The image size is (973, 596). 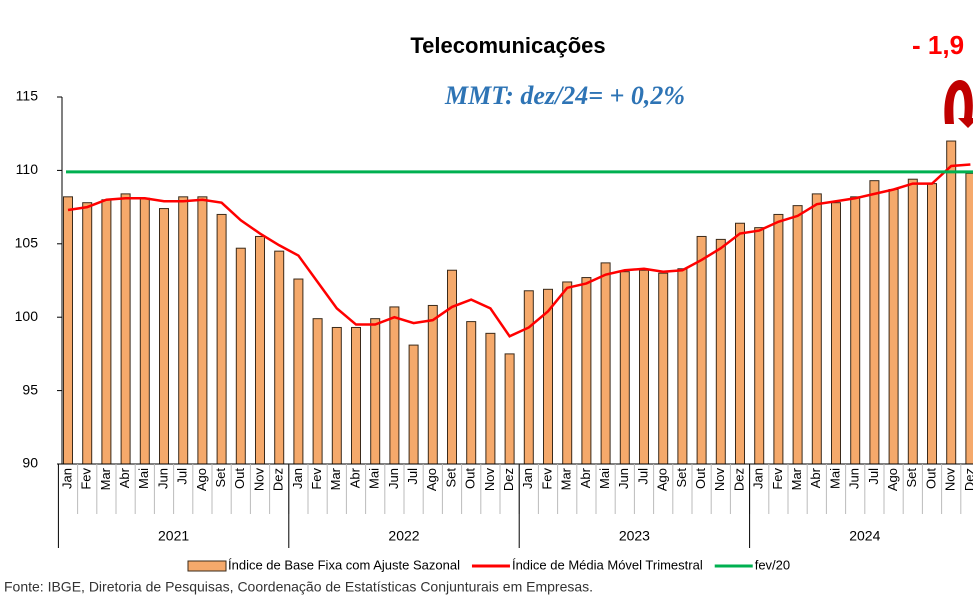 I want to click on y-tick-label: 95, so click(x=30, y=389).